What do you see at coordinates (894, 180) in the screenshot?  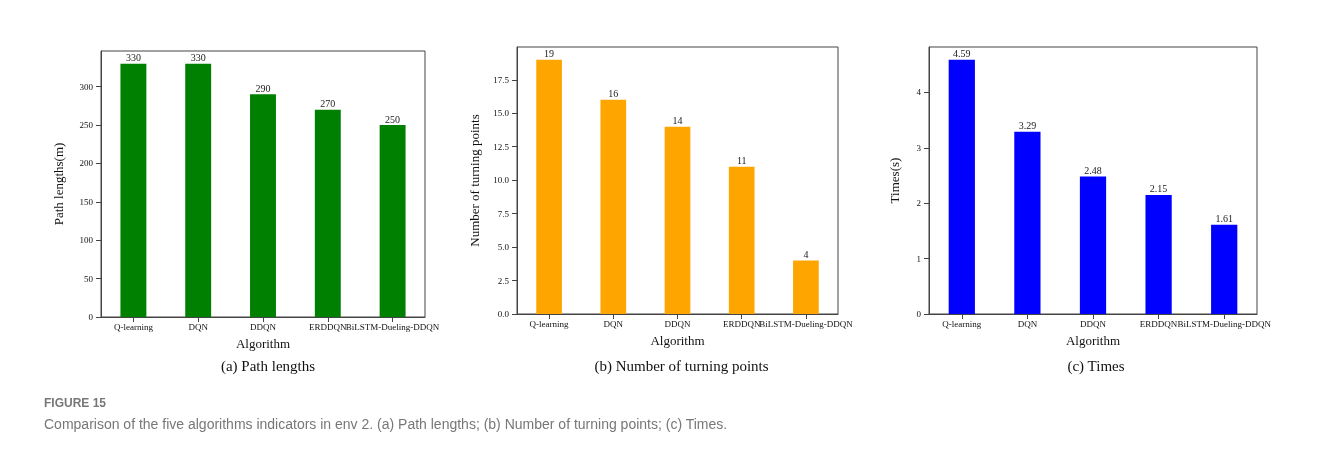 I see `y-axis-title: Times(s)` at bounding box center [894, 180].